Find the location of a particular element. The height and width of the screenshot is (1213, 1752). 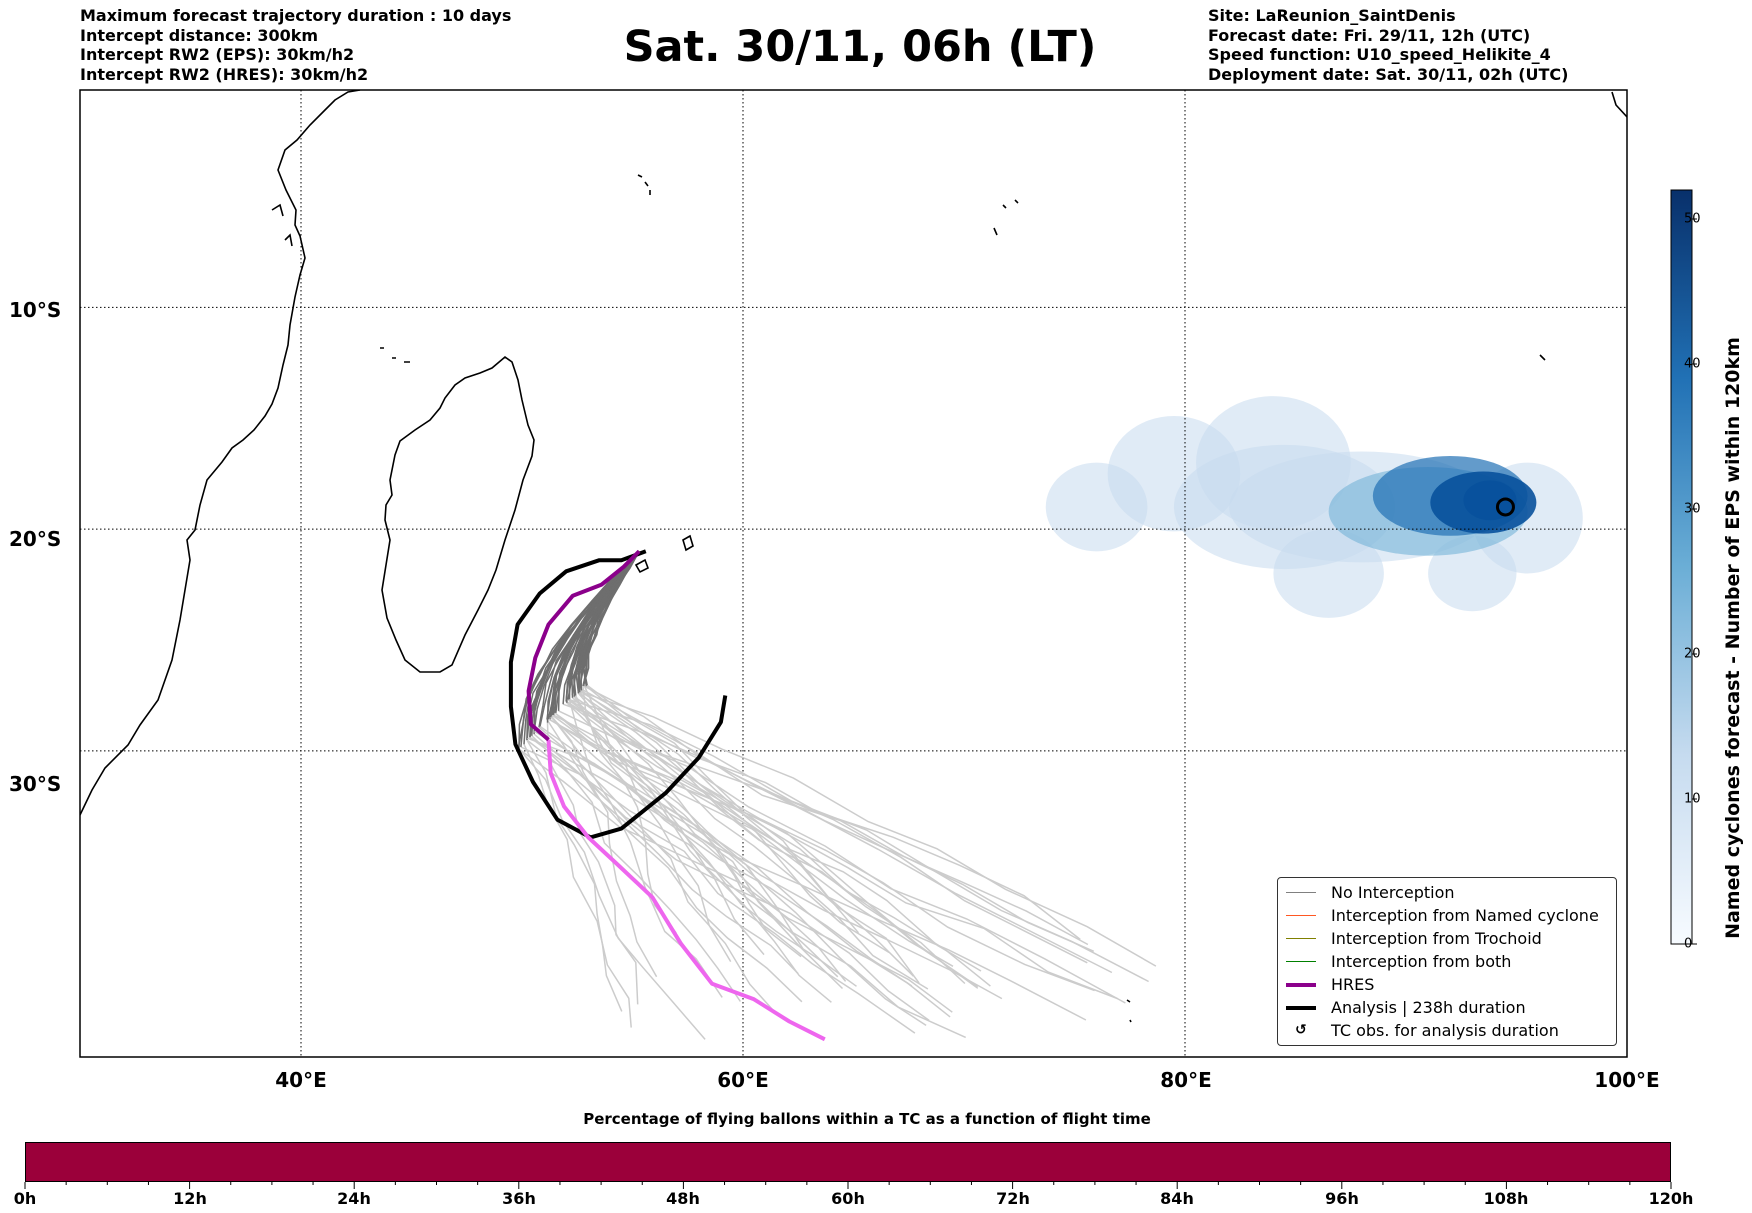

colorbar-group is located at coordinates (1683, 567).